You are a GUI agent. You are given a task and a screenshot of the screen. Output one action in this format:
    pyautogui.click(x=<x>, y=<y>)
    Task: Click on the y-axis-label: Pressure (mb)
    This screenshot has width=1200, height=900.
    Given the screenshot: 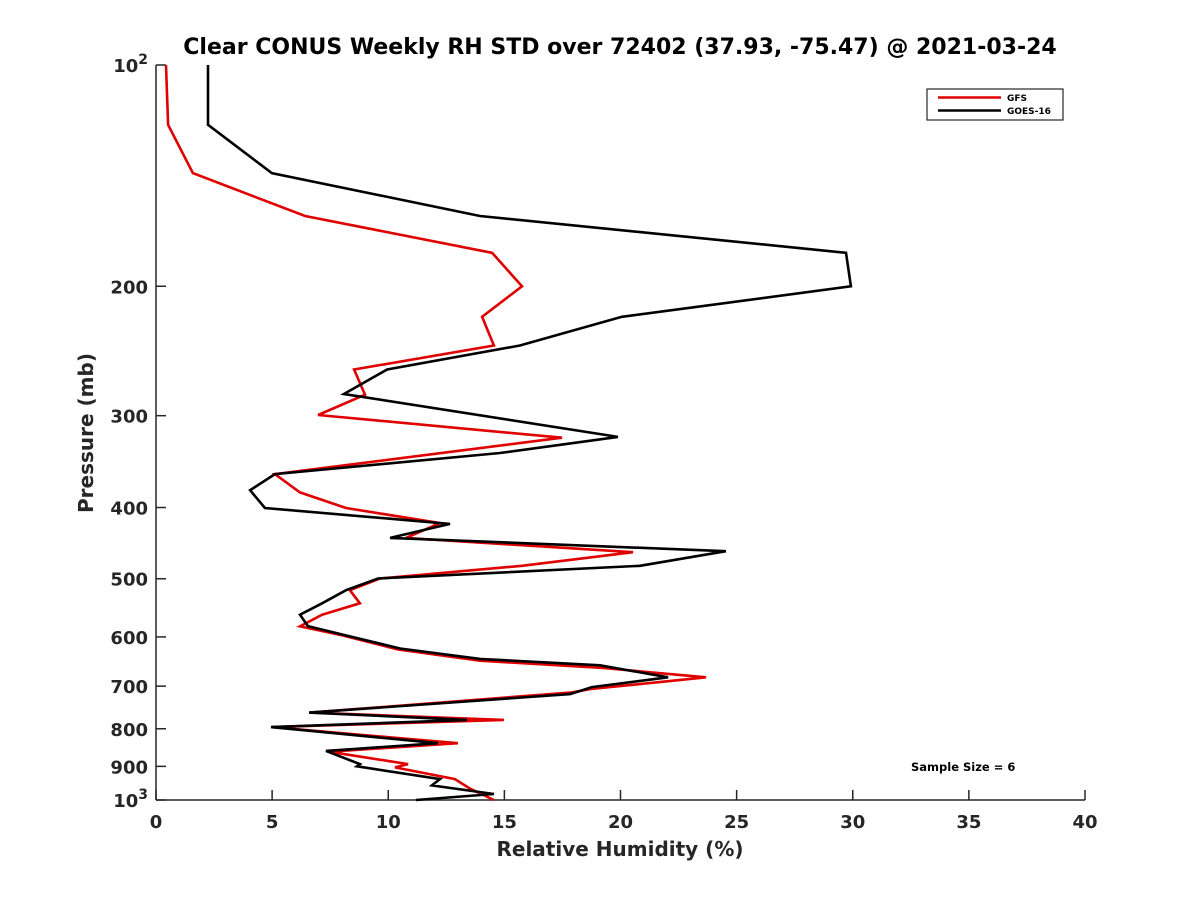 What is the action you would take?
    pyautogui.click(x=86, y=433)
    